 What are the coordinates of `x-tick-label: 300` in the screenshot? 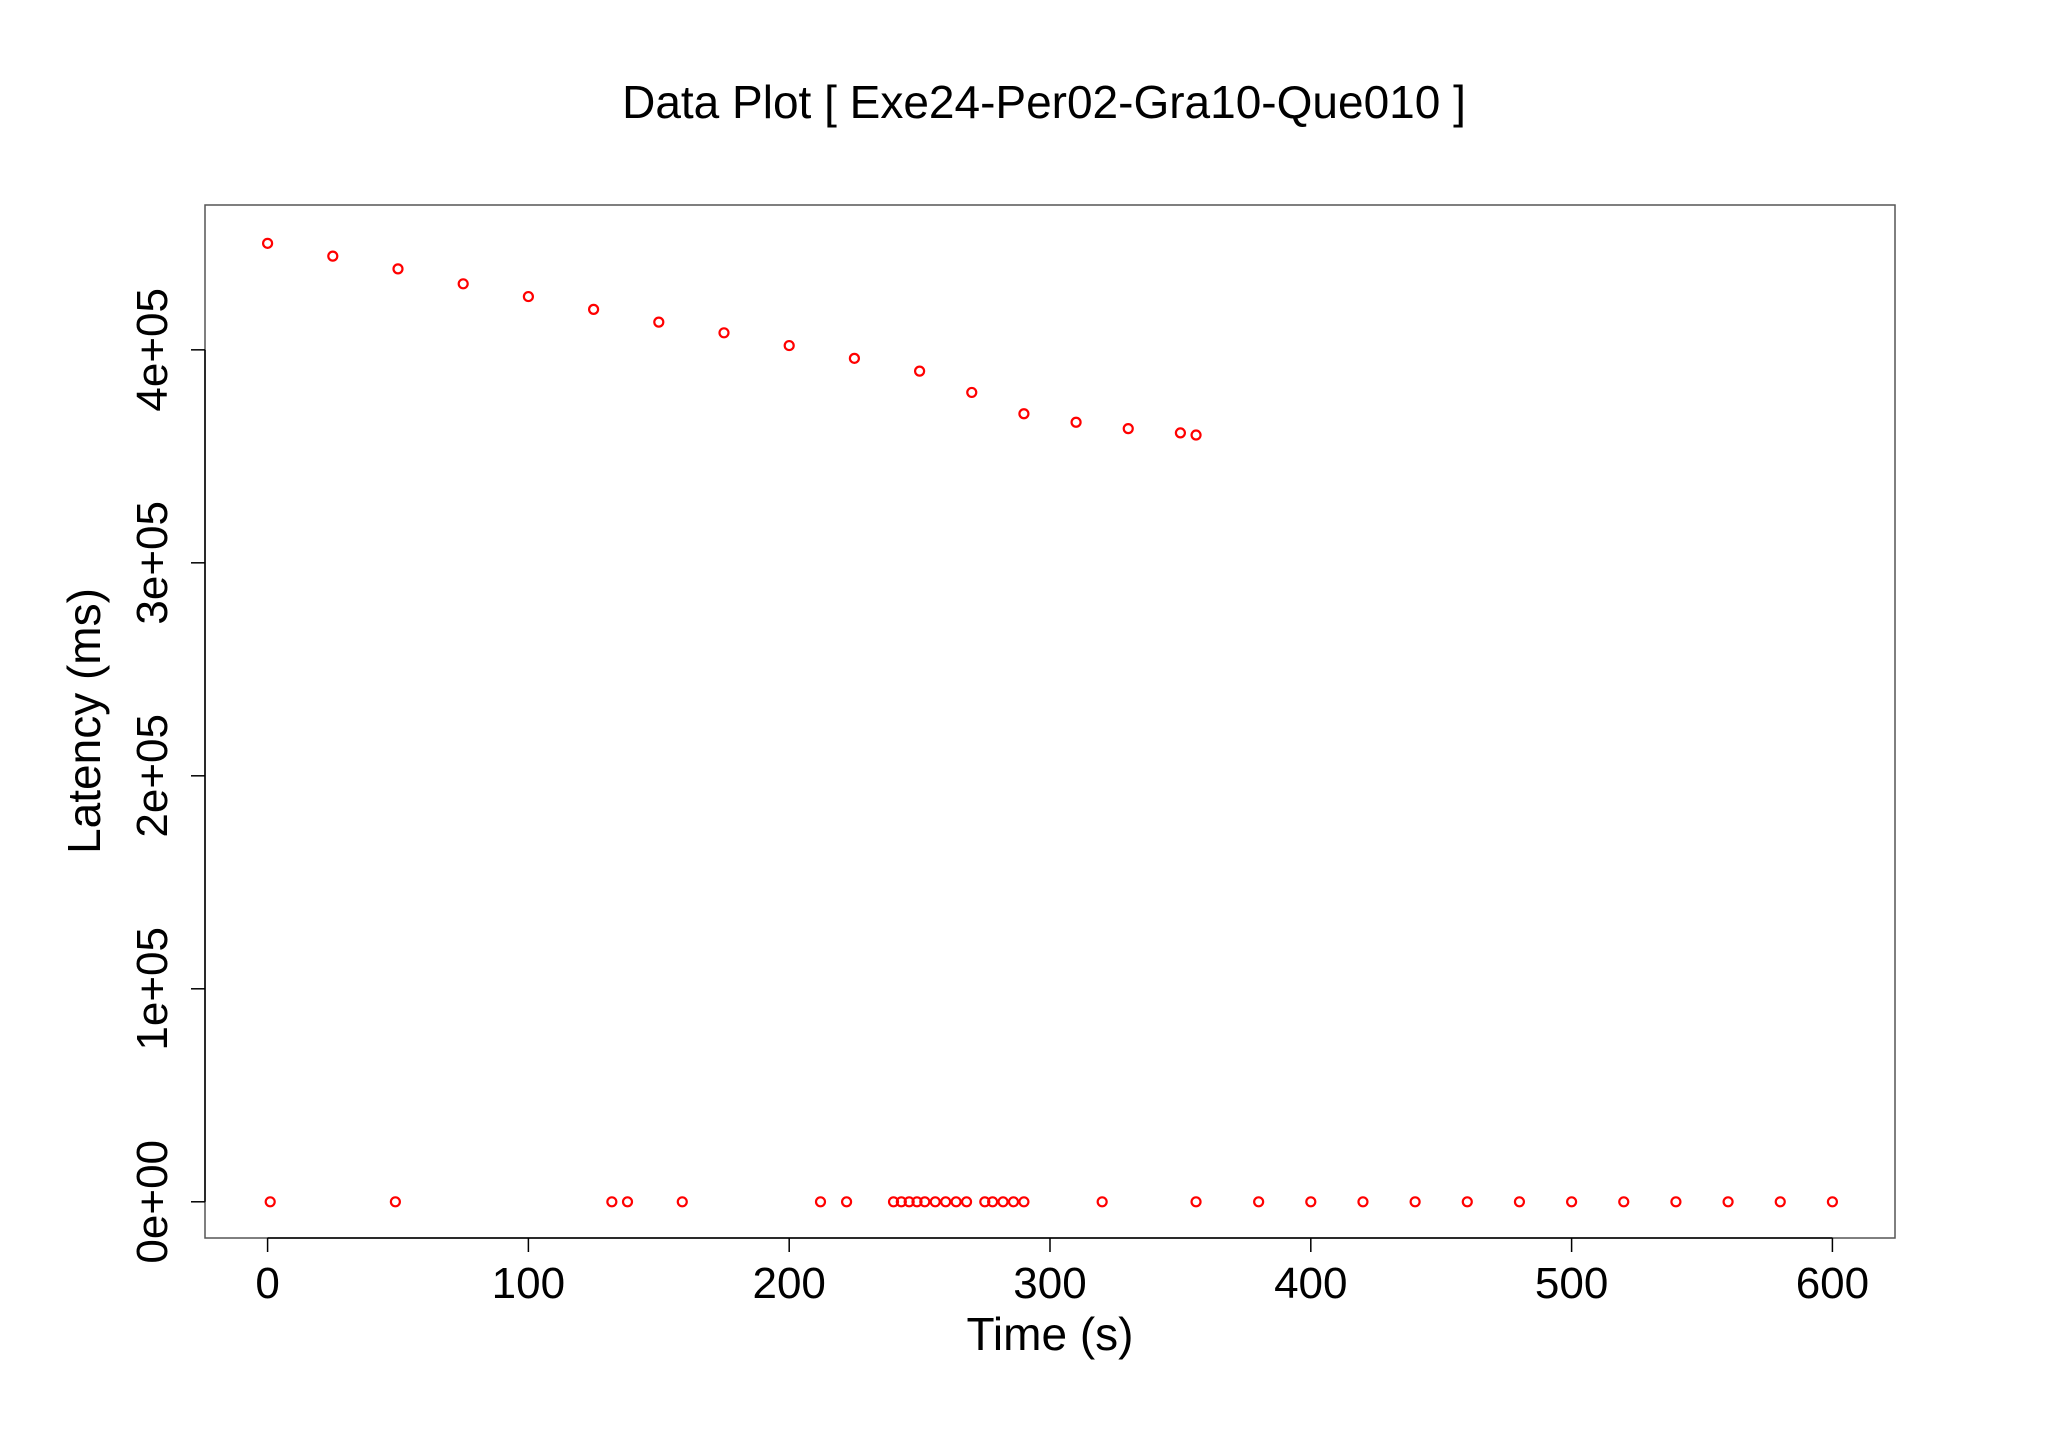 It's located at (1049, 1283).